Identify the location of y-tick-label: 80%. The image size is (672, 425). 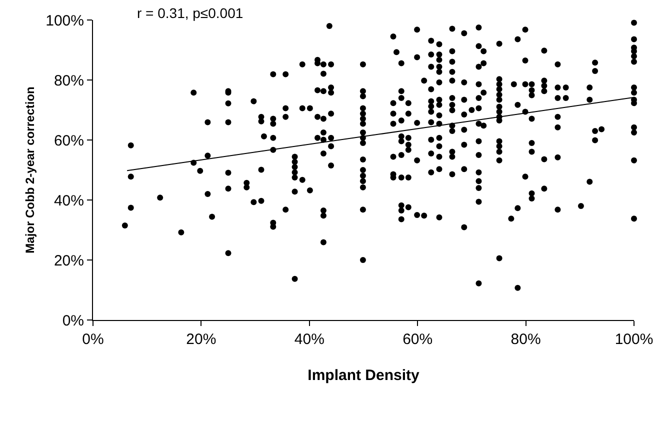
(69, 81).